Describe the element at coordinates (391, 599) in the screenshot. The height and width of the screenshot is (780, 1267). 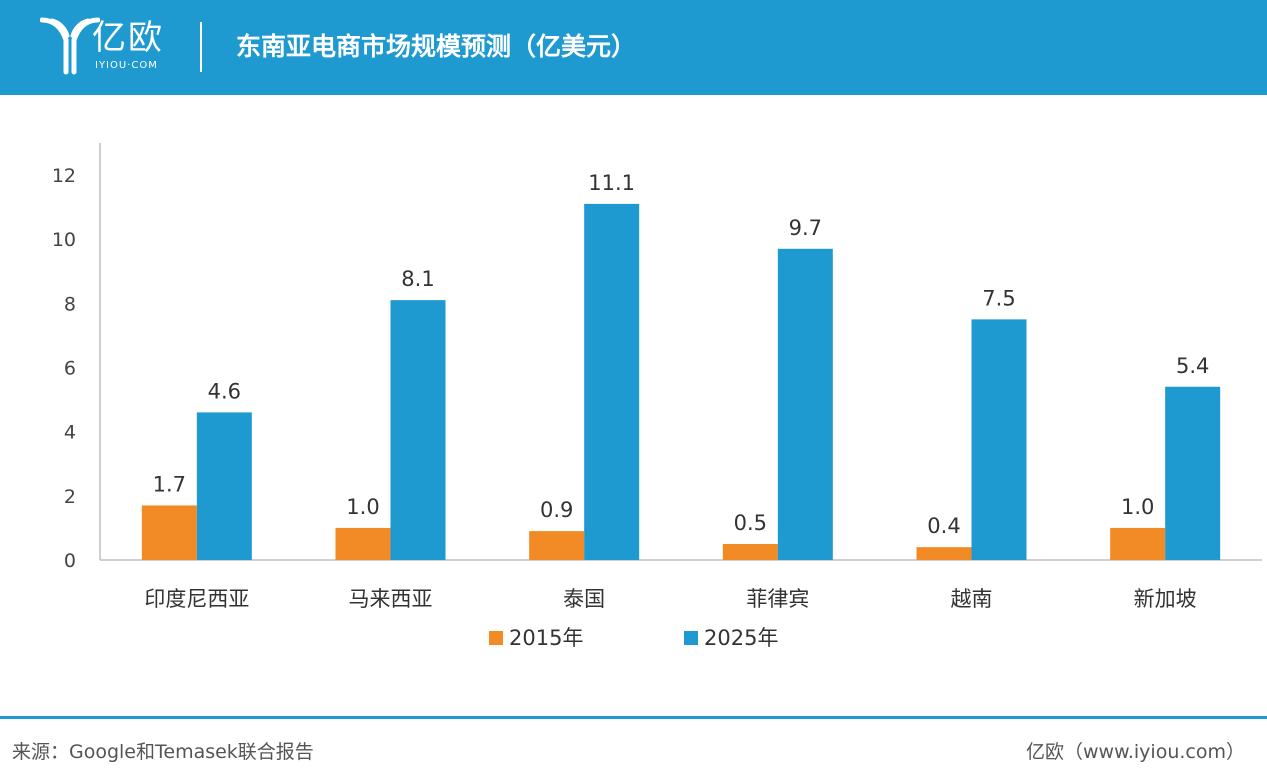
I see `x-tick-label: 马来西亚` at that location.